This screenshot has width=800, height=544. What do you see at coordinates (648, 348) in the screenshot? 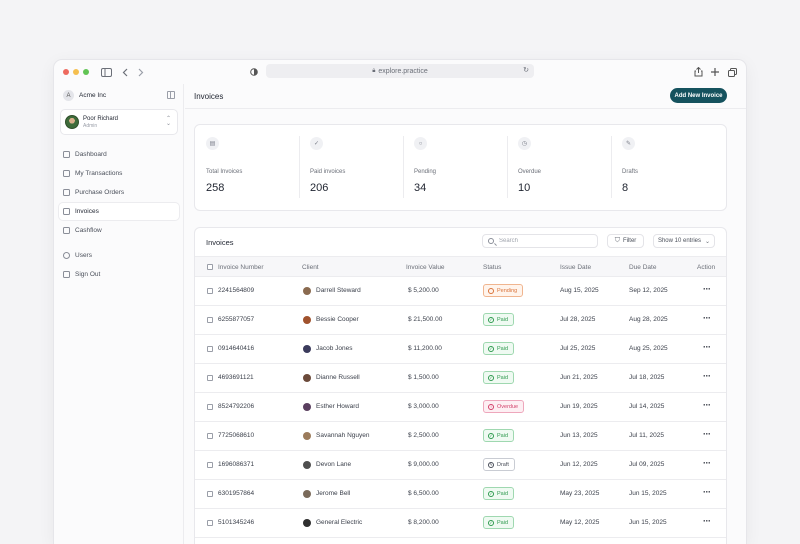
I see `due-date: Aug 25, 2025` at bounding box center [648, 348].